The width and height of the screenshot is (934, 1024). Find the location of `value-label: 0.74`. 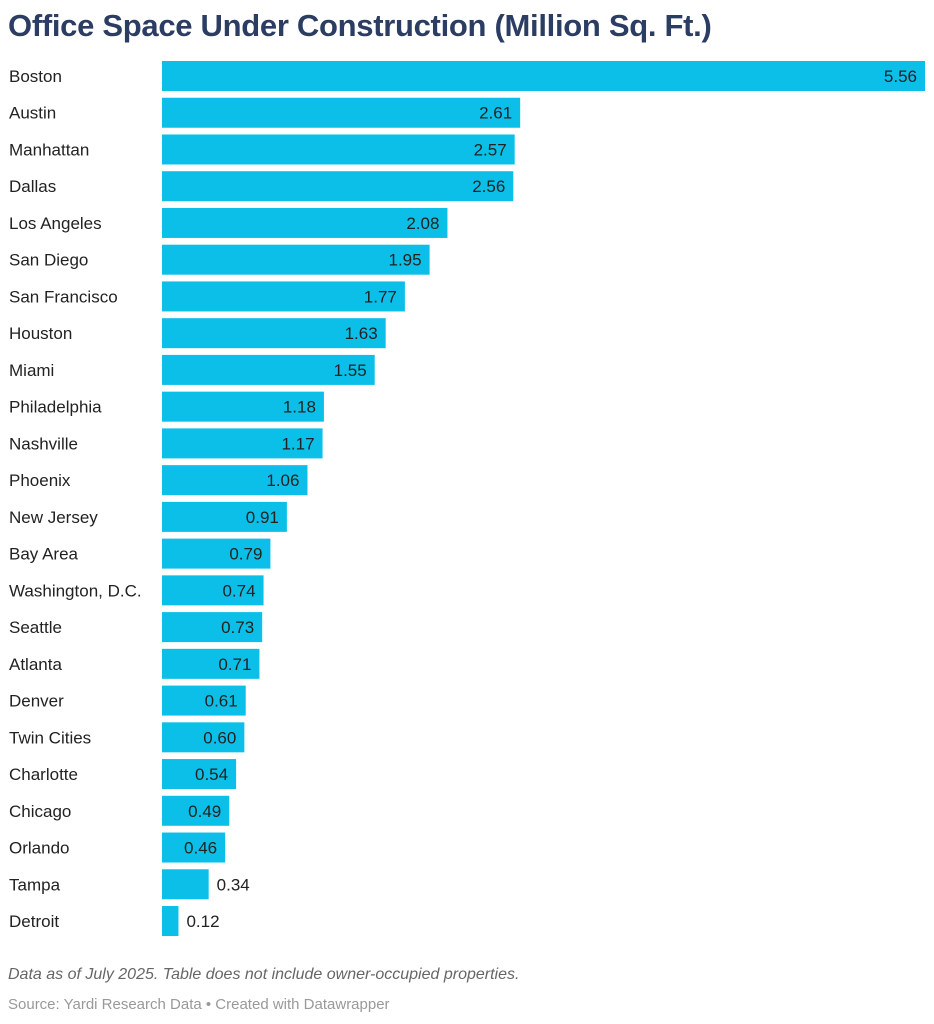

value-label: 0.74 is located at coordinates (238, 590).